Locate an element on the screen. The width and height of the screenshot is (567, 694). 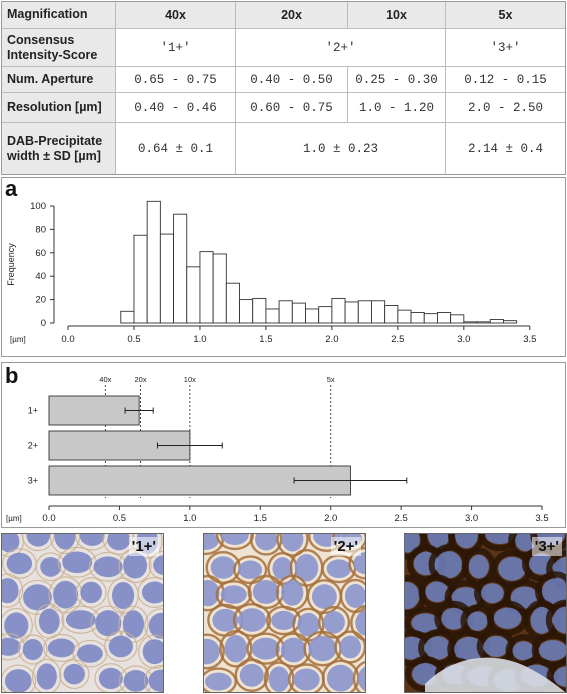
x-tick-label: 1.5 is located at coordinates (265, 339).